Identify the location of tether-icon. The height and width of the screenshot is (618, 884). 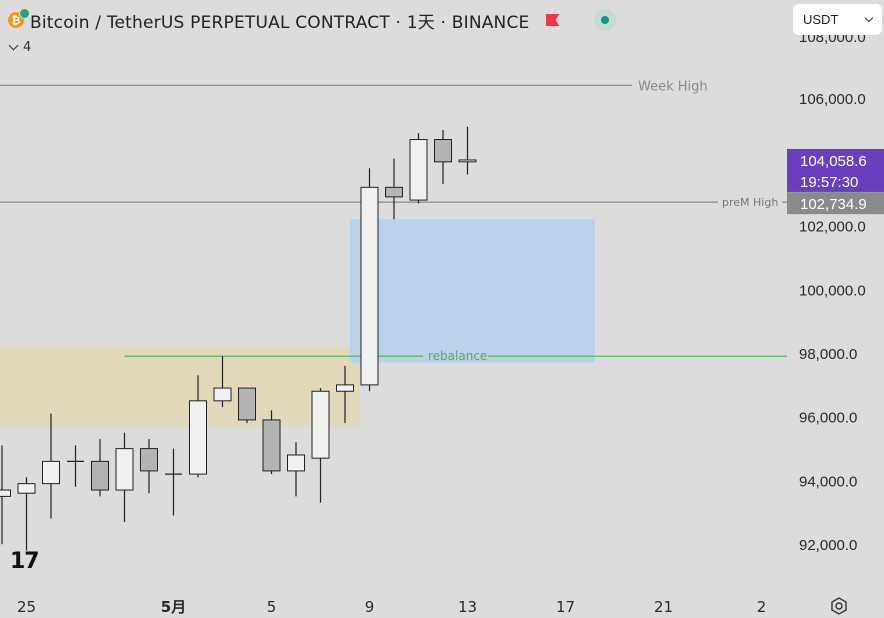
(24, 13).